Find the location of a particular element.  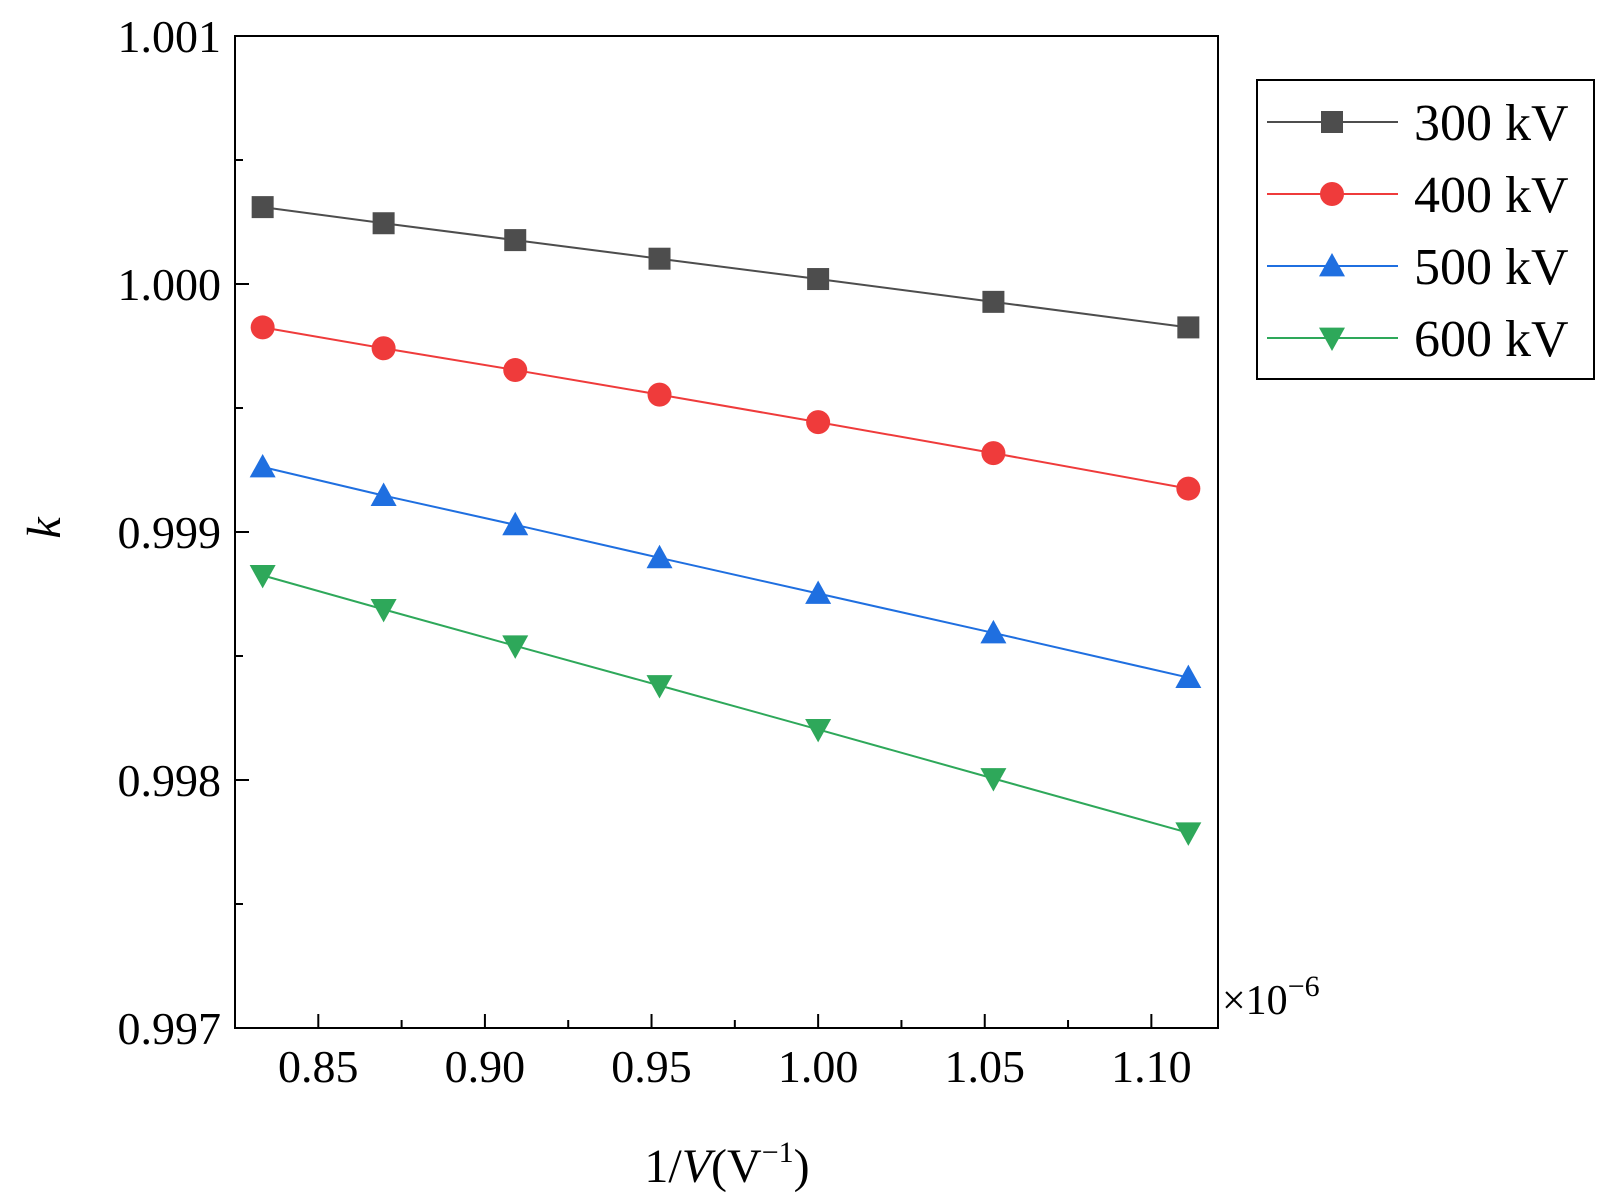

series-400-kv is located at coordinates (725, 408).